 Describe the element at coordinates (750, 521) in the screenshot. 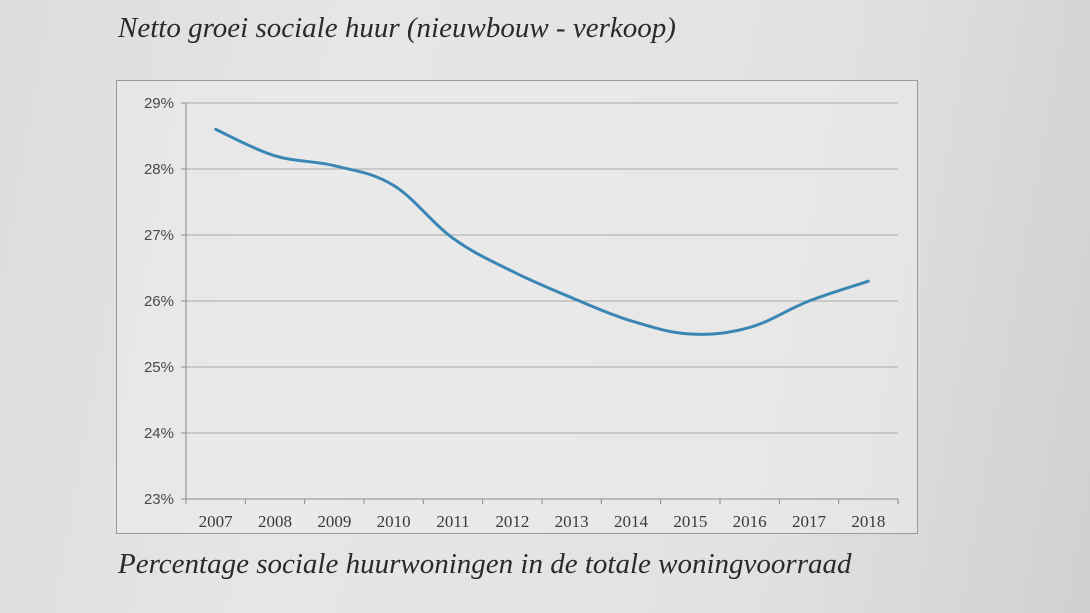

I see `x-tick-label-2016: 2016` at that location.